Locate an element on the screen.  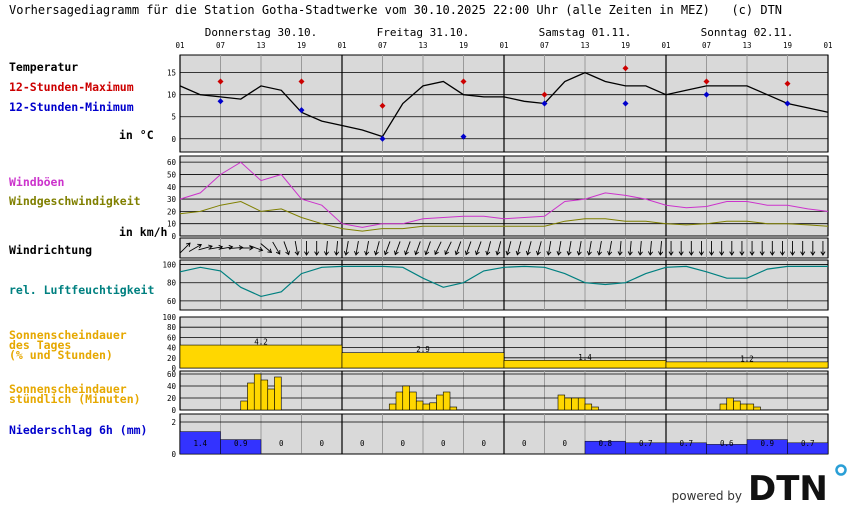
label-sun-hour-1: Sonnenscheindauer is located at coordinates (68, 389).